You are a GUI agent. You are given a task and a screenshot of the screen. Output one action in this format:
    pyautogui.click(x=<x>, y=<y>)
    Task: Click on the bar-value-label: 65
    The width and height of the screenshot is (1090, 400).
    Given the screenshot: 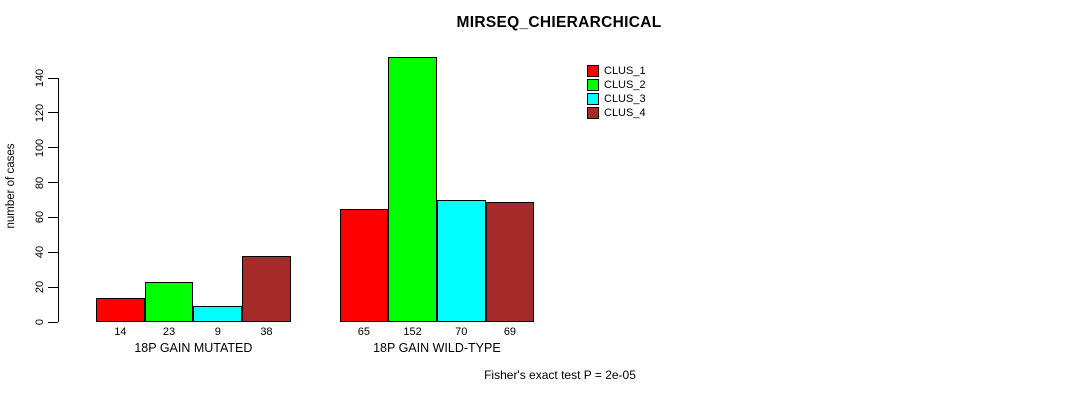 What is the action you would take?
    pyautogui.click(x=363, y=332)
    